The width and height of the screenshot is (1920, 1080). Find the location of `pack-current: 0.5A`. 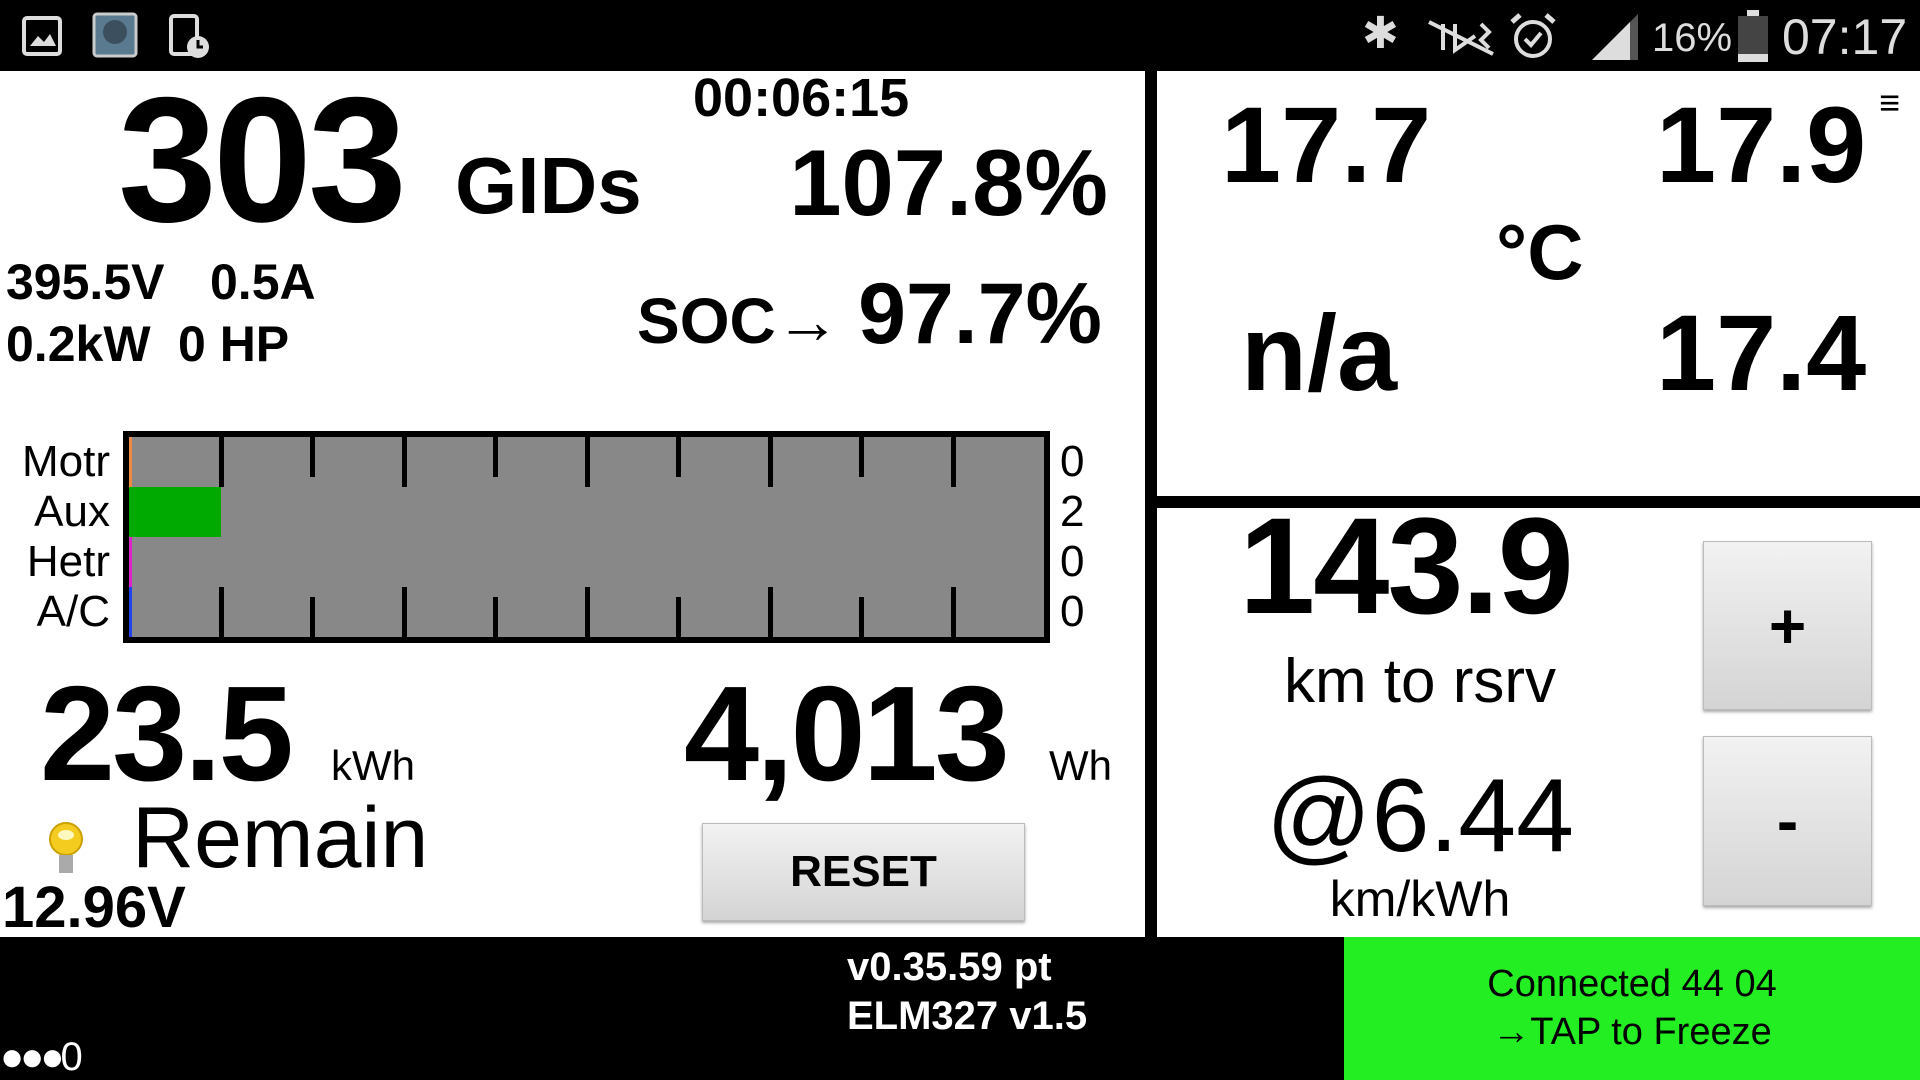

pack-current: 0.5A is located at coordinates (263, 282).